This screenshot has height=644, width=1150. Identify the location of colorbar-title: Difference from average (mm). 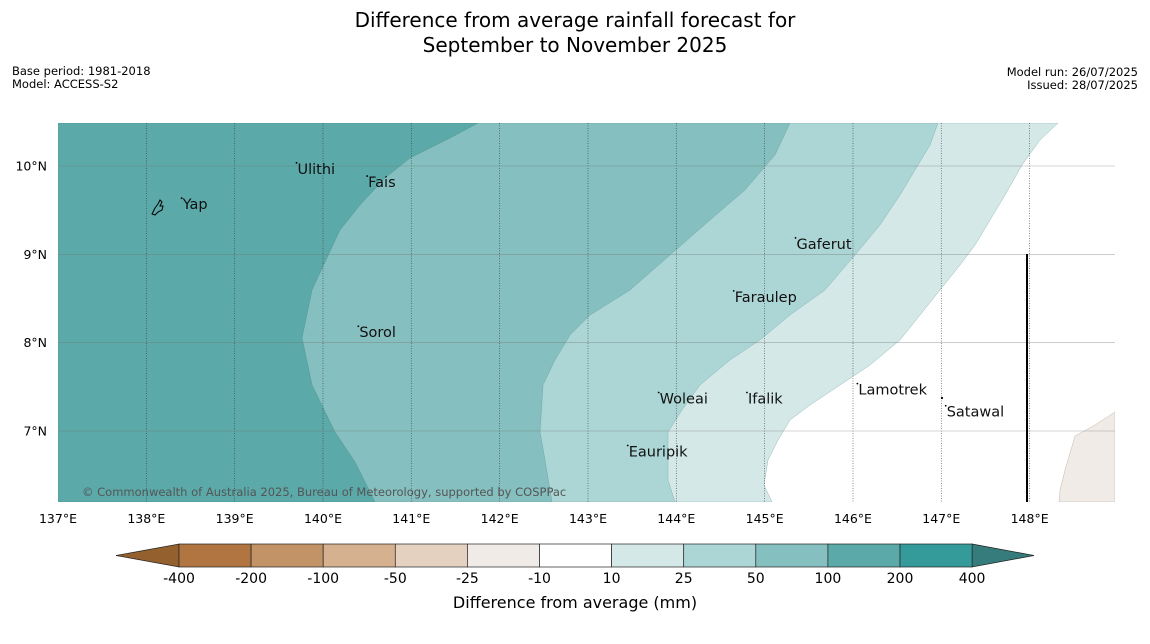
(575, 602).